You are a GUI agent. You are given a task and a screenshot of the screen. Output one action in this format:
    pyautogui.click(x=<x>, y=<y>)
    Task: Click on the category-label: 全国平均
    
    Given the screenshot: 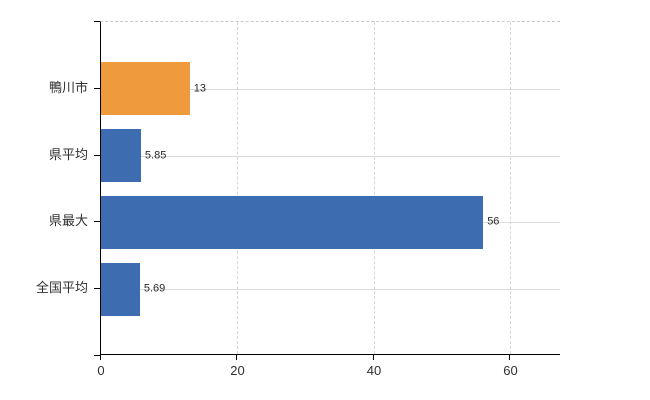 What is the action you would take?
    pyautogui.click(x=61, y=288)
    